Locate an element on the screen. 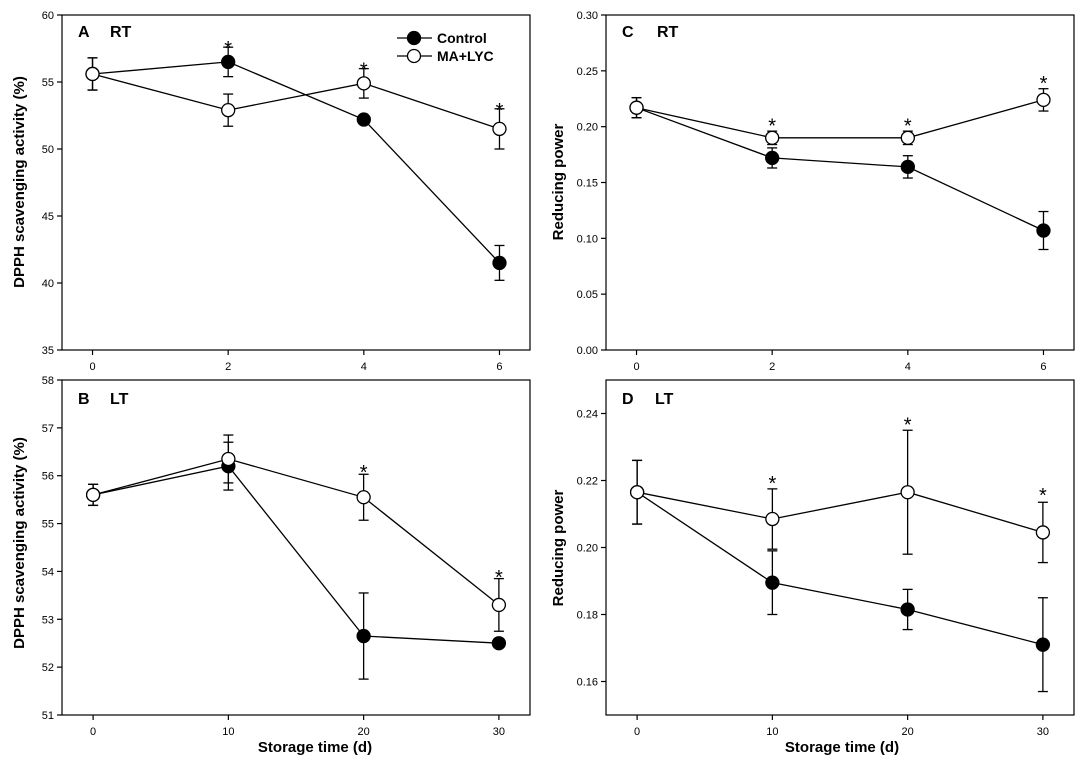  panel-b-ylabel: DPPH scavenging activity (%) is located at coordinates (19, 543).